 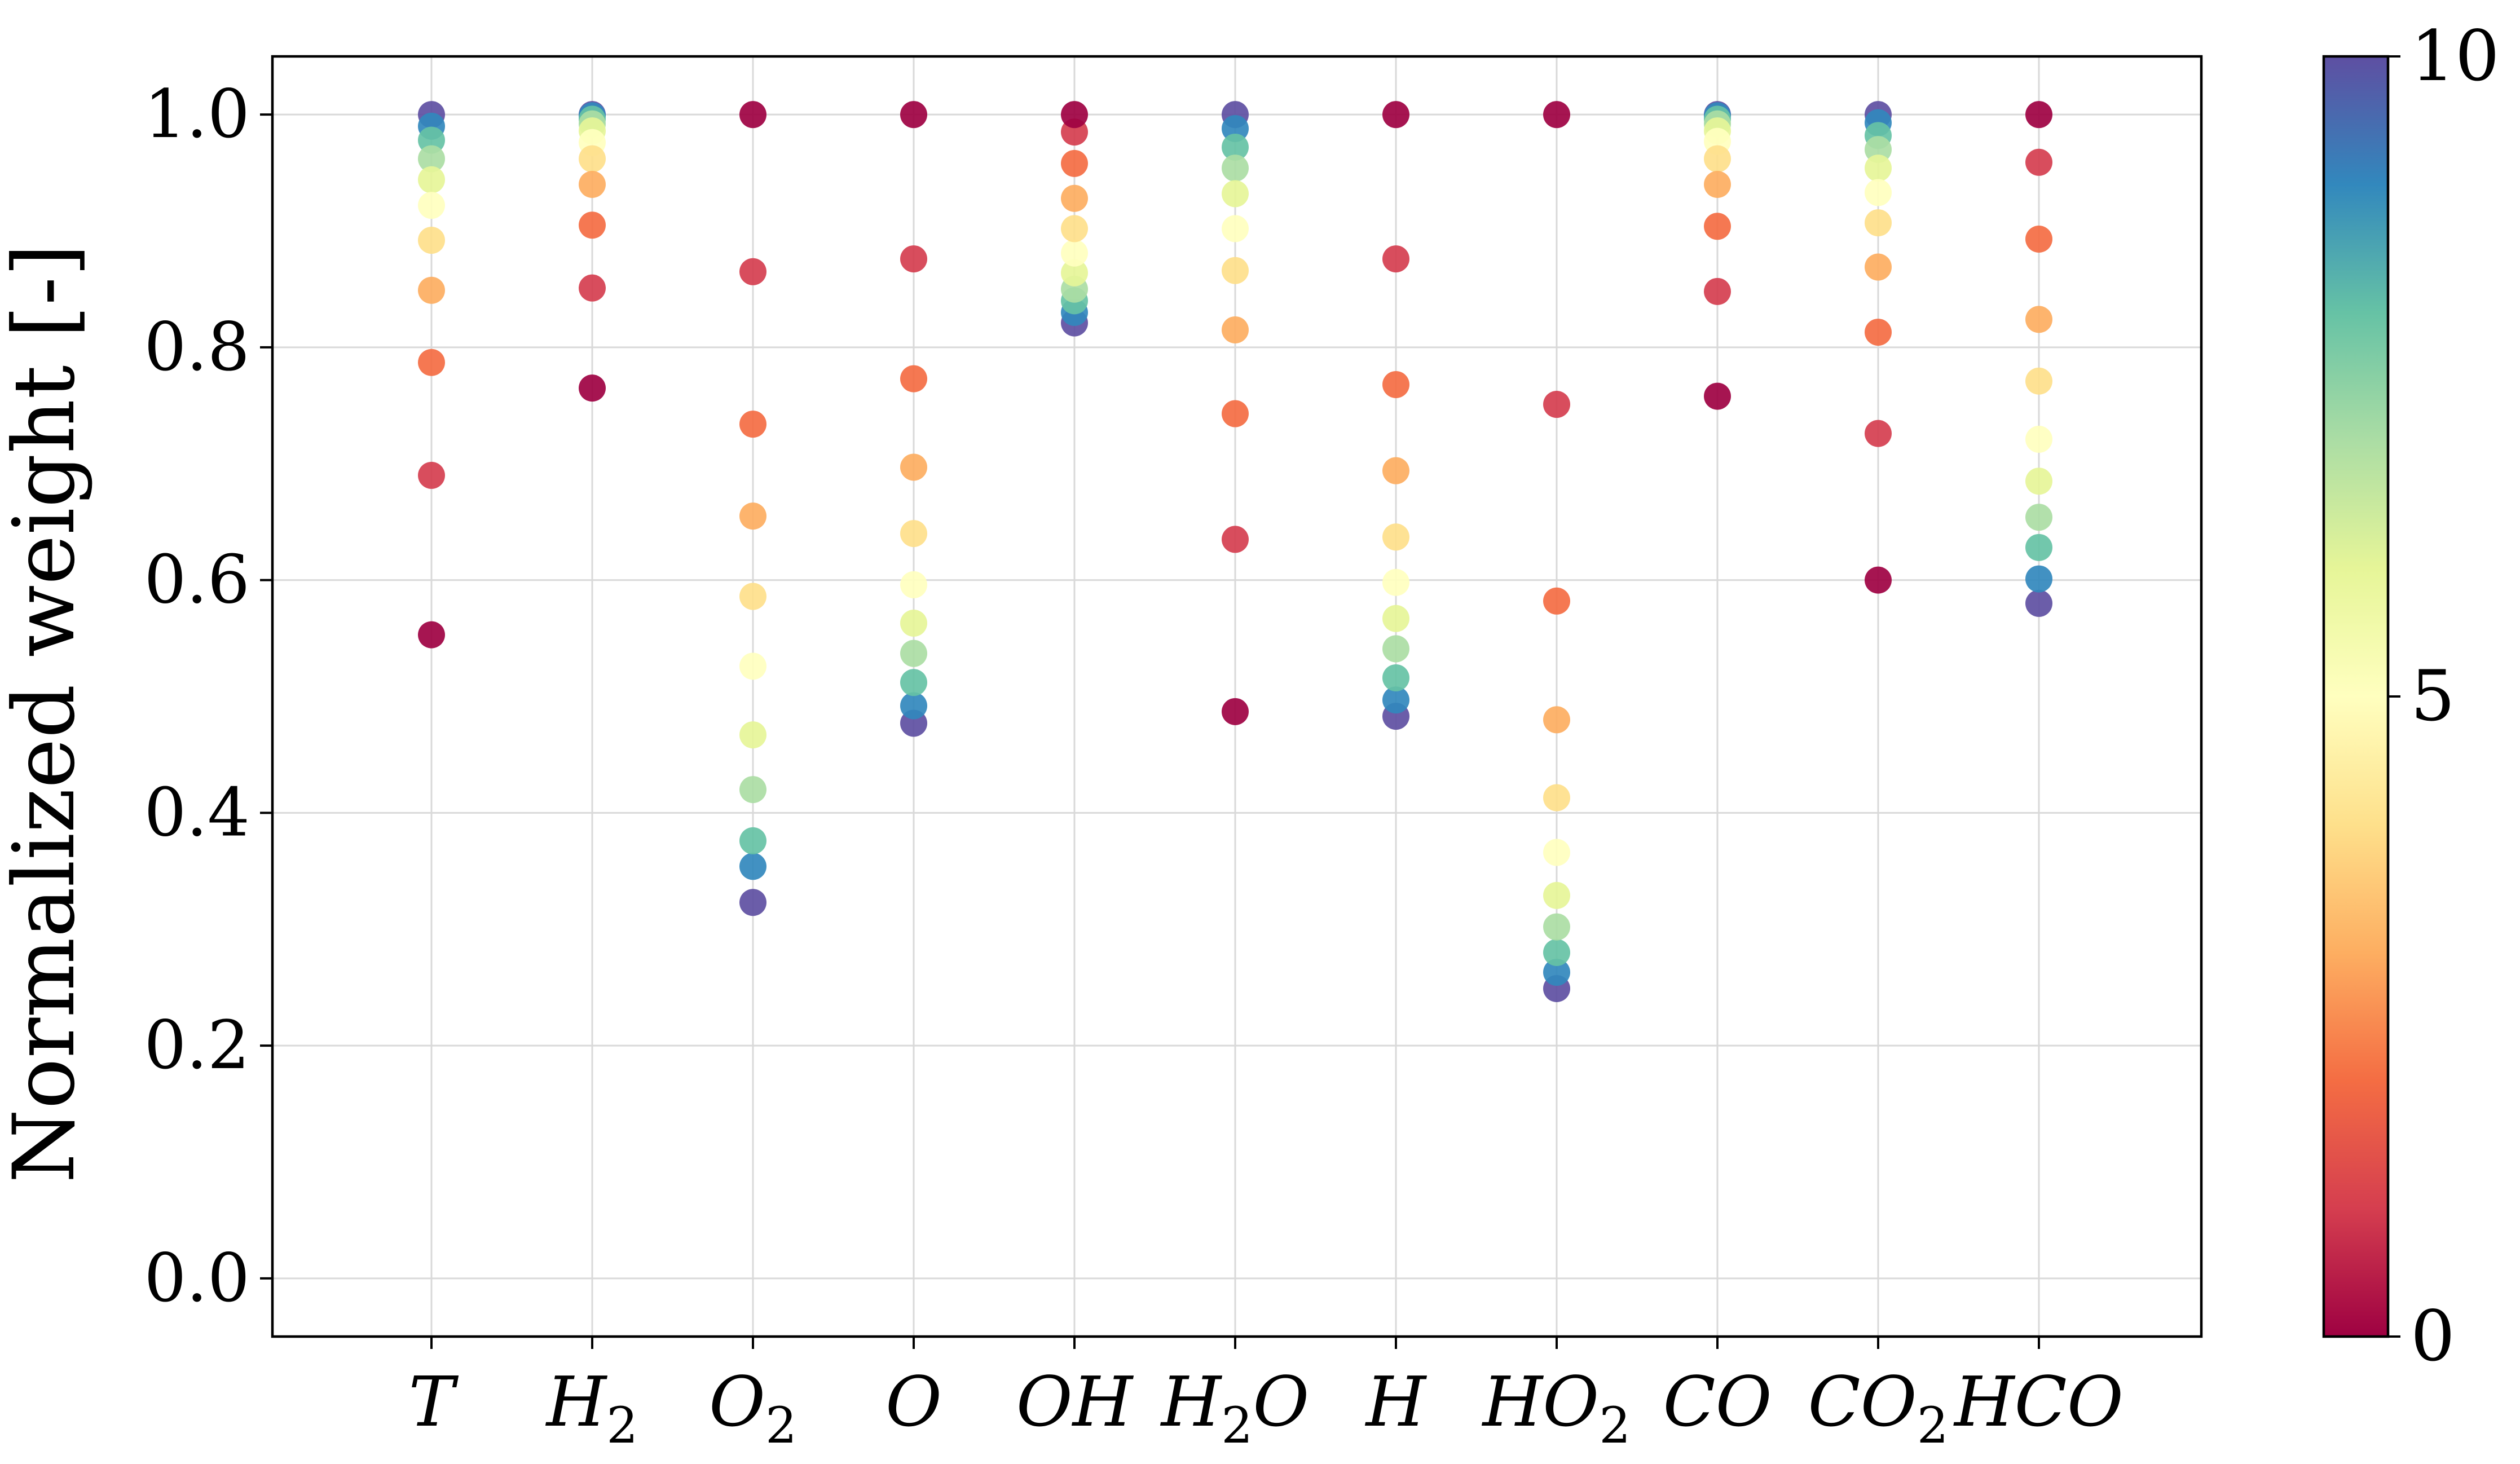 I want to click on colorbar-tick-label: 10, so click(x=2455, y=56).